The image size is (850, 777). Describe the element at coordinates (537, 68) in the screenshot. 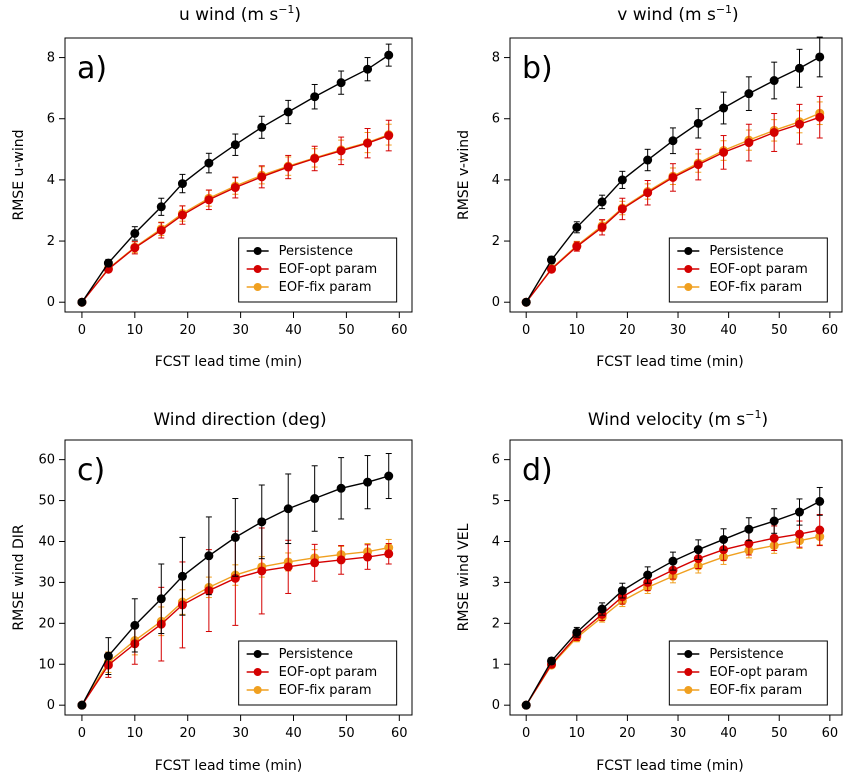

I see `panel-label: b)` at that location.